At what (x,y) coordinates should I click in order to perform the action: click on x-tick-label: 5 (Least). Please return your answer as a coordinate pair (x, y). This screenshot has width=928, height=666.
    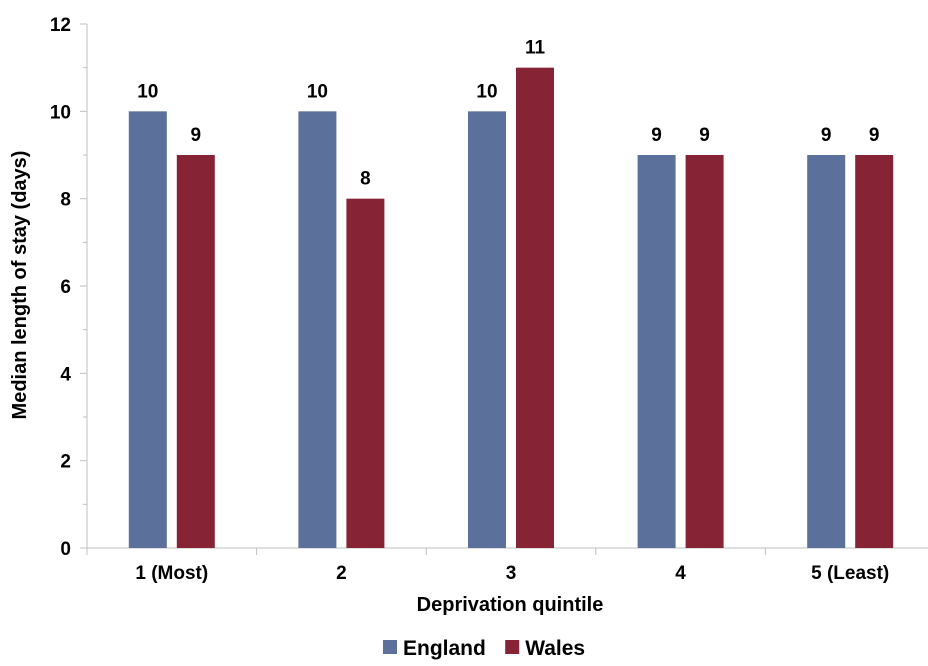
    Looking at the image, I should click on (850, 573).